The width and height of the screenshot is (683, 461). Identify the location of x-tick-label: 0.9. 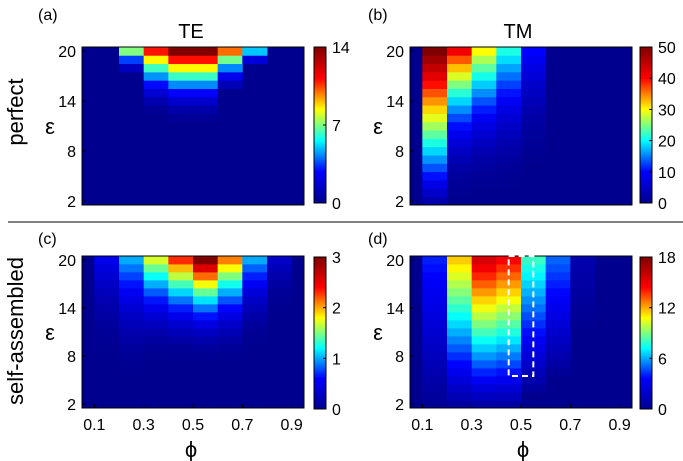
(292, 425).